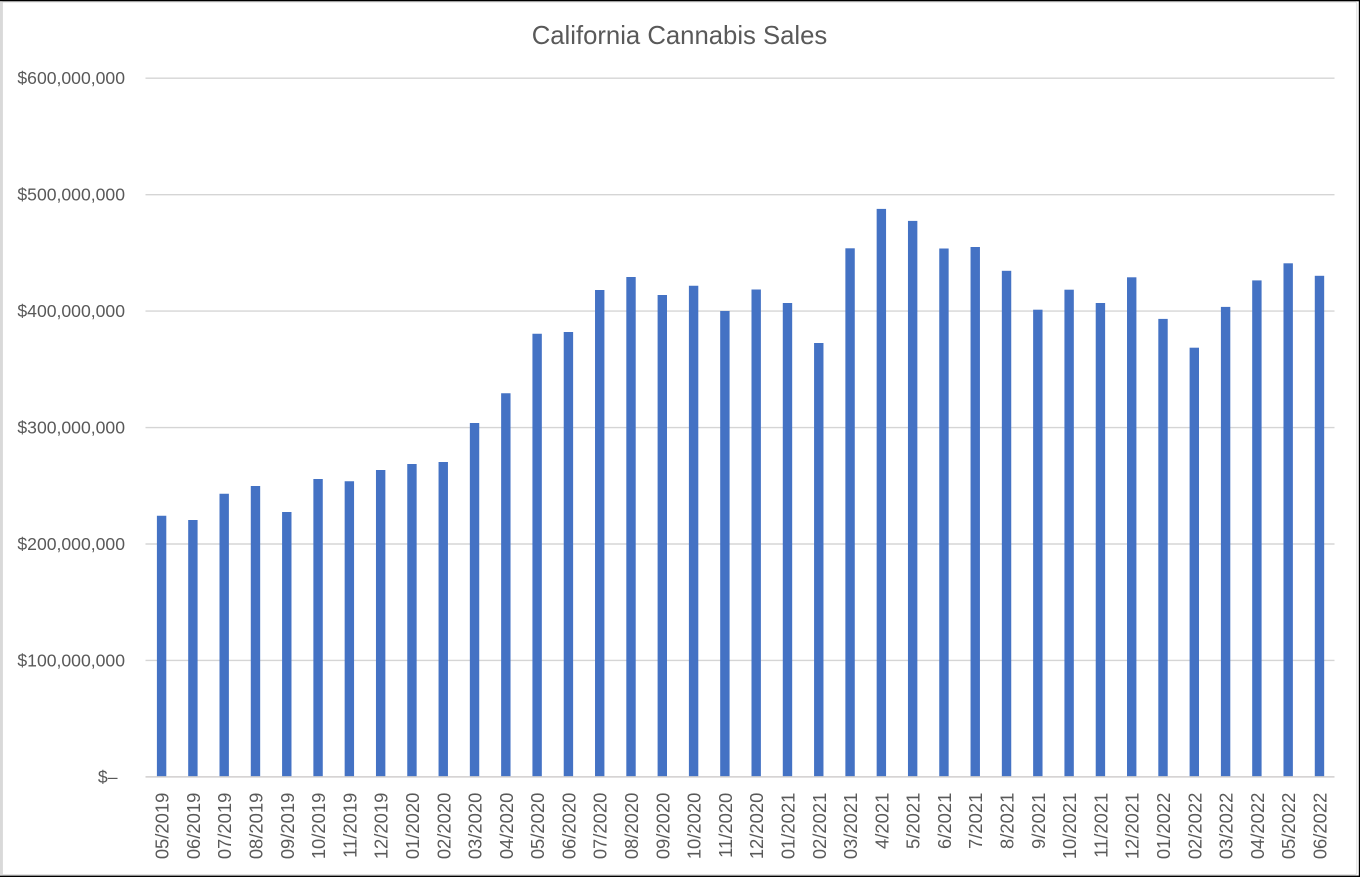  I want to click on svg-text: 02/2021, so click(819, 826).